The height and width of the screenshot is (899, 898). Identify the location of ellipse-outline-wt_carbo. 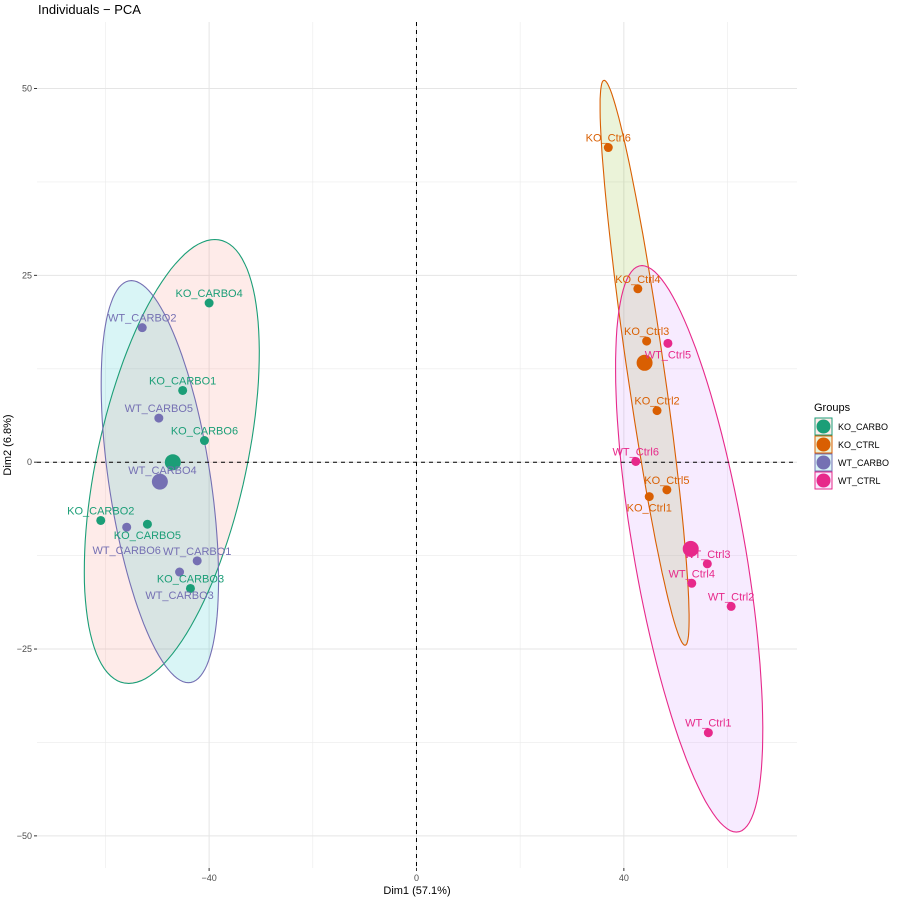
(160, 482).